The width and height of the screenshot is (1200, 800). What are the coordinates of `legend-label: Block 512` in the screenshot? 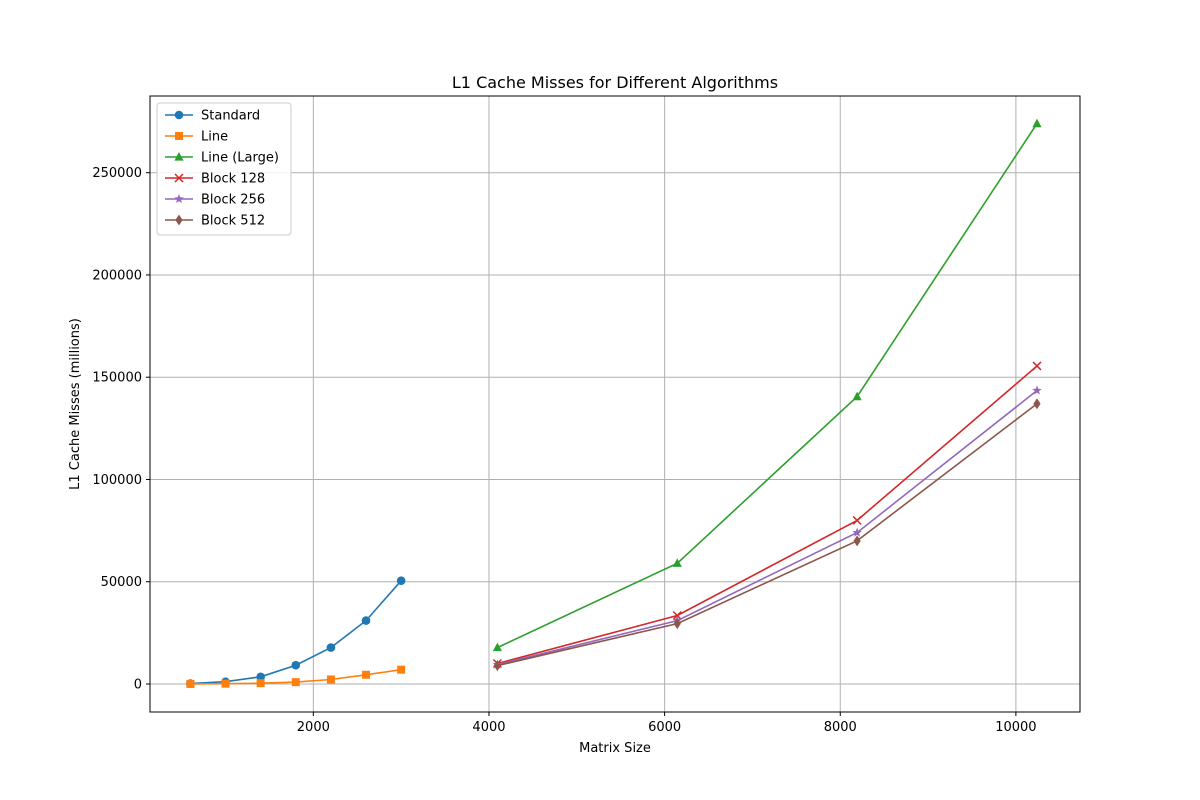 It's located at (233, 221).